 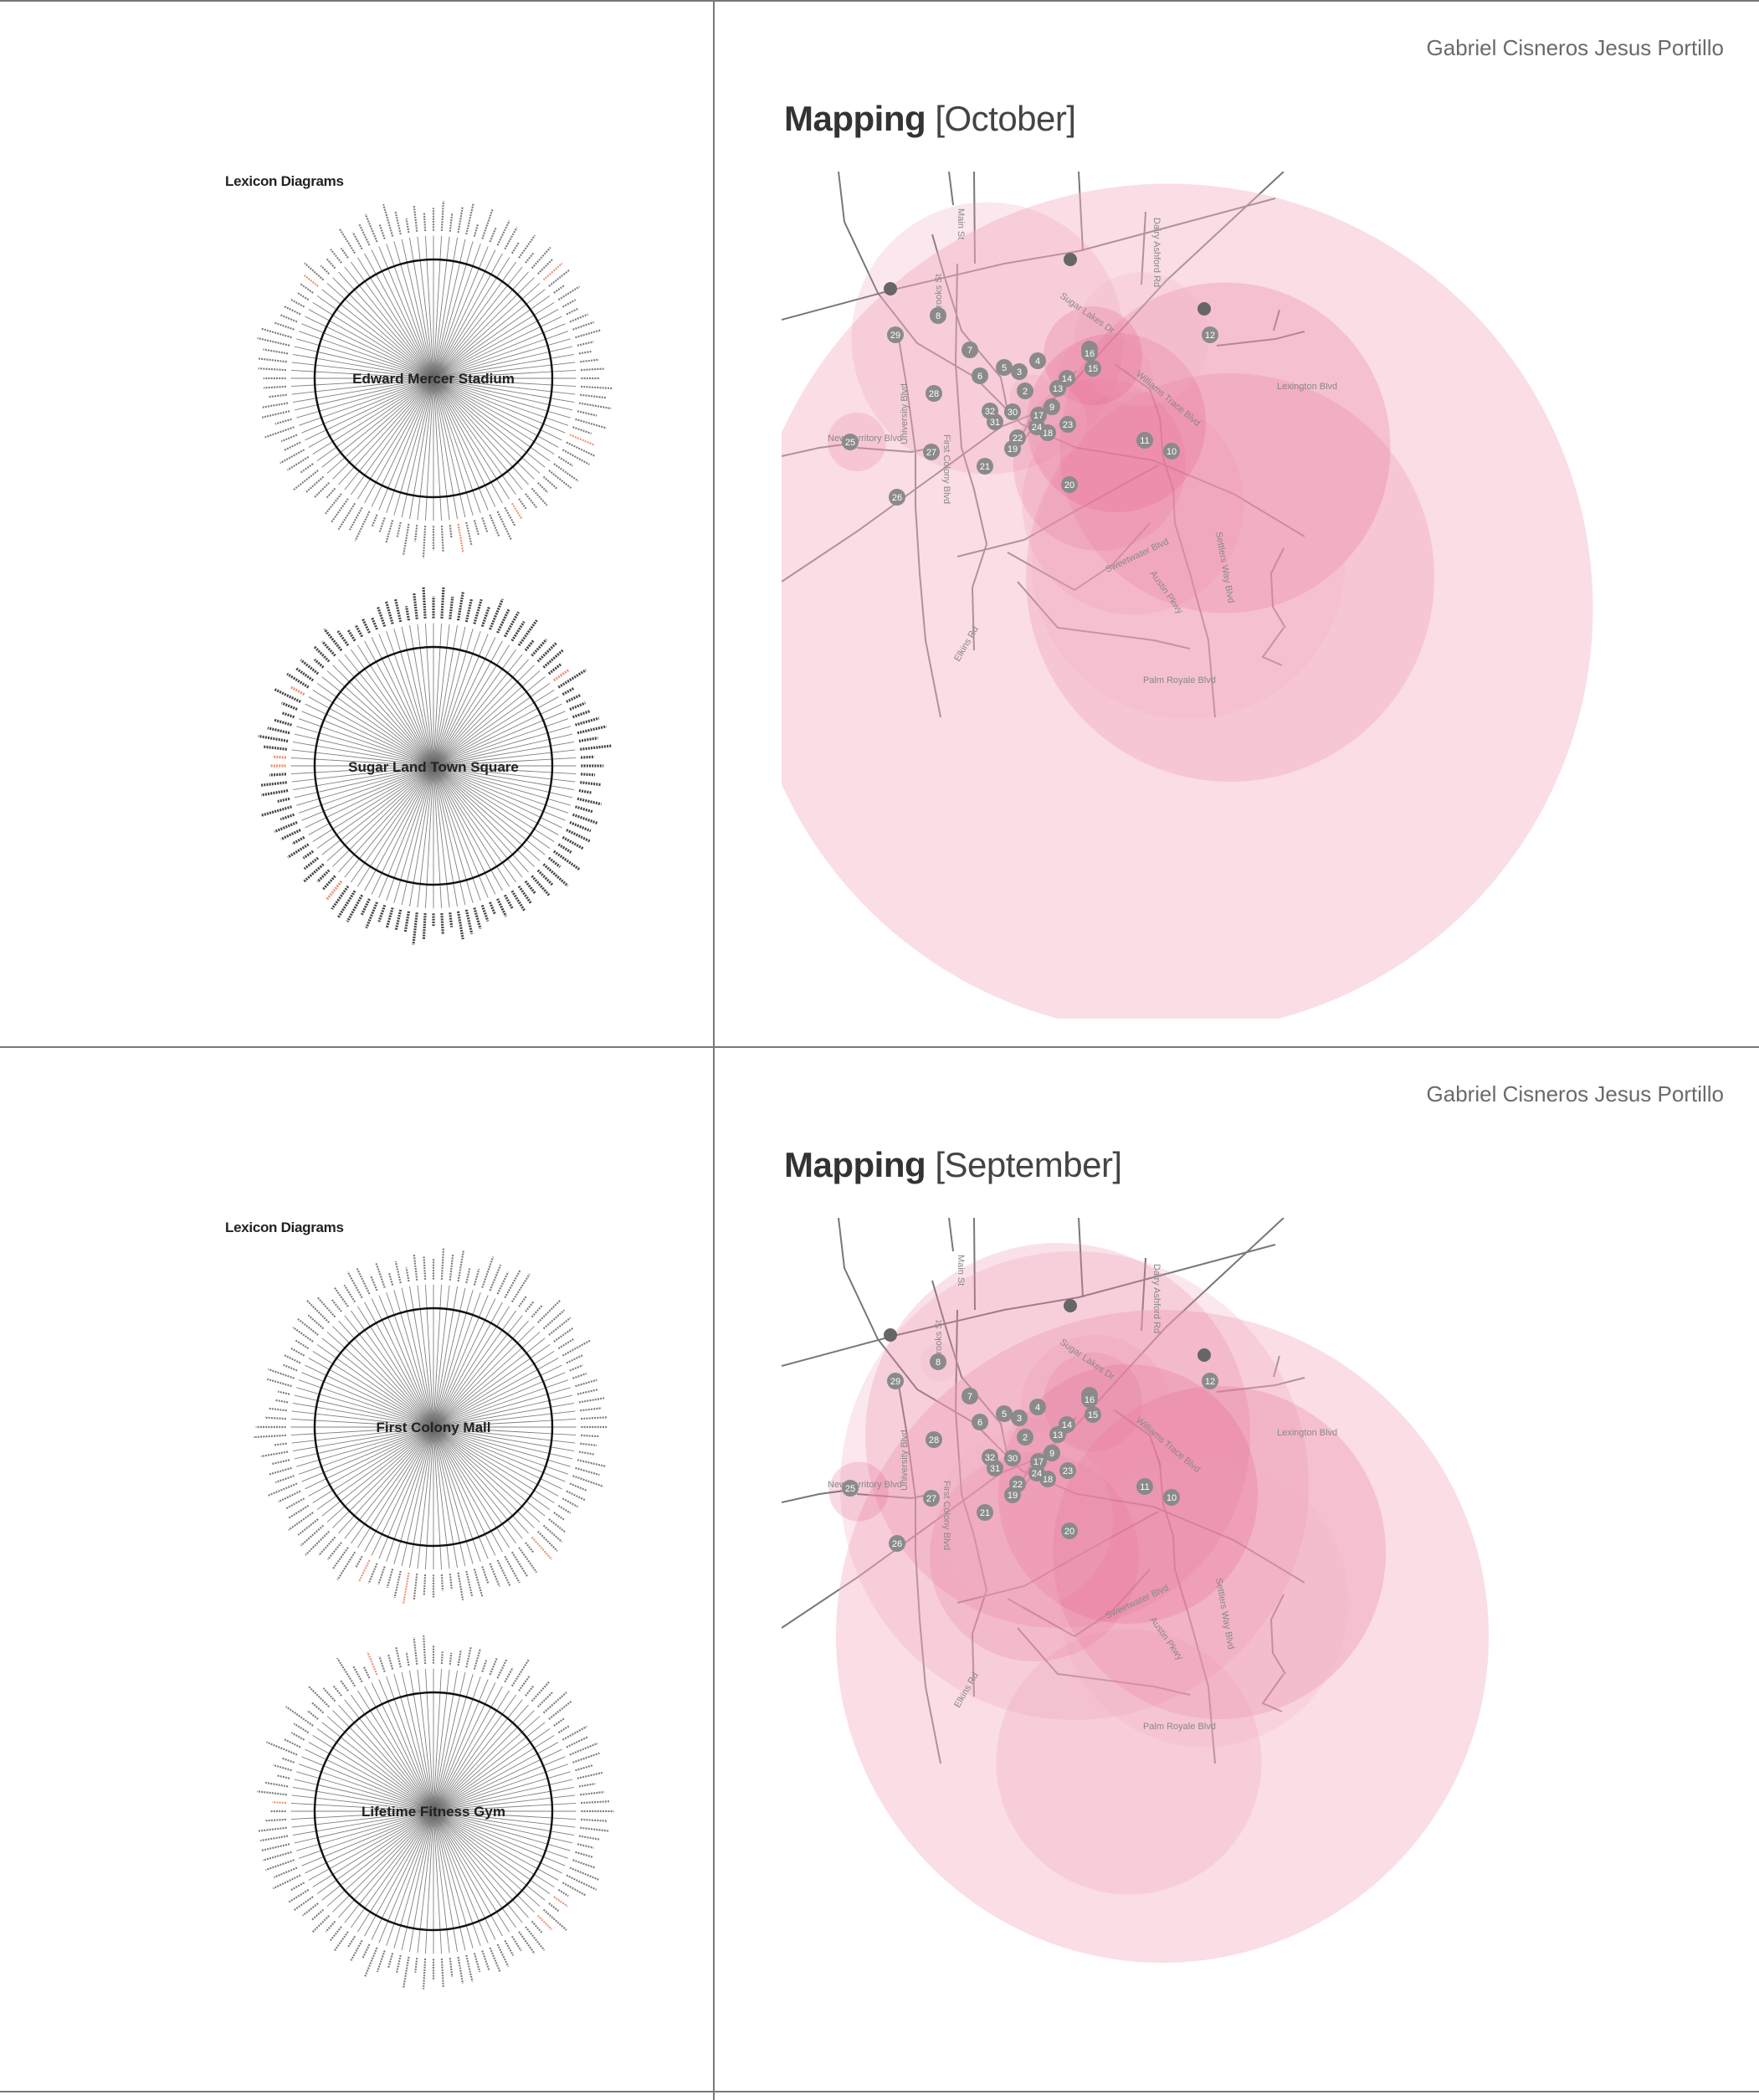 What do you see at coordinates (961, 1270) in the screenshot?
I see `street-label: Main St` at bounding box center [961, 1270].